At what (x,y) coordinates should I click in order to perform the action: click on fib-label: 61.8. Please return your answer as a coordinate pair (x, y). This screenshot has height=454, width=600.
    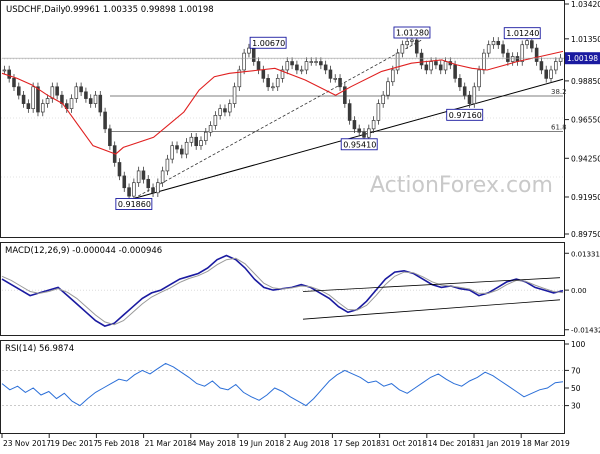
    Looking at the image, I should click on (559, 127).